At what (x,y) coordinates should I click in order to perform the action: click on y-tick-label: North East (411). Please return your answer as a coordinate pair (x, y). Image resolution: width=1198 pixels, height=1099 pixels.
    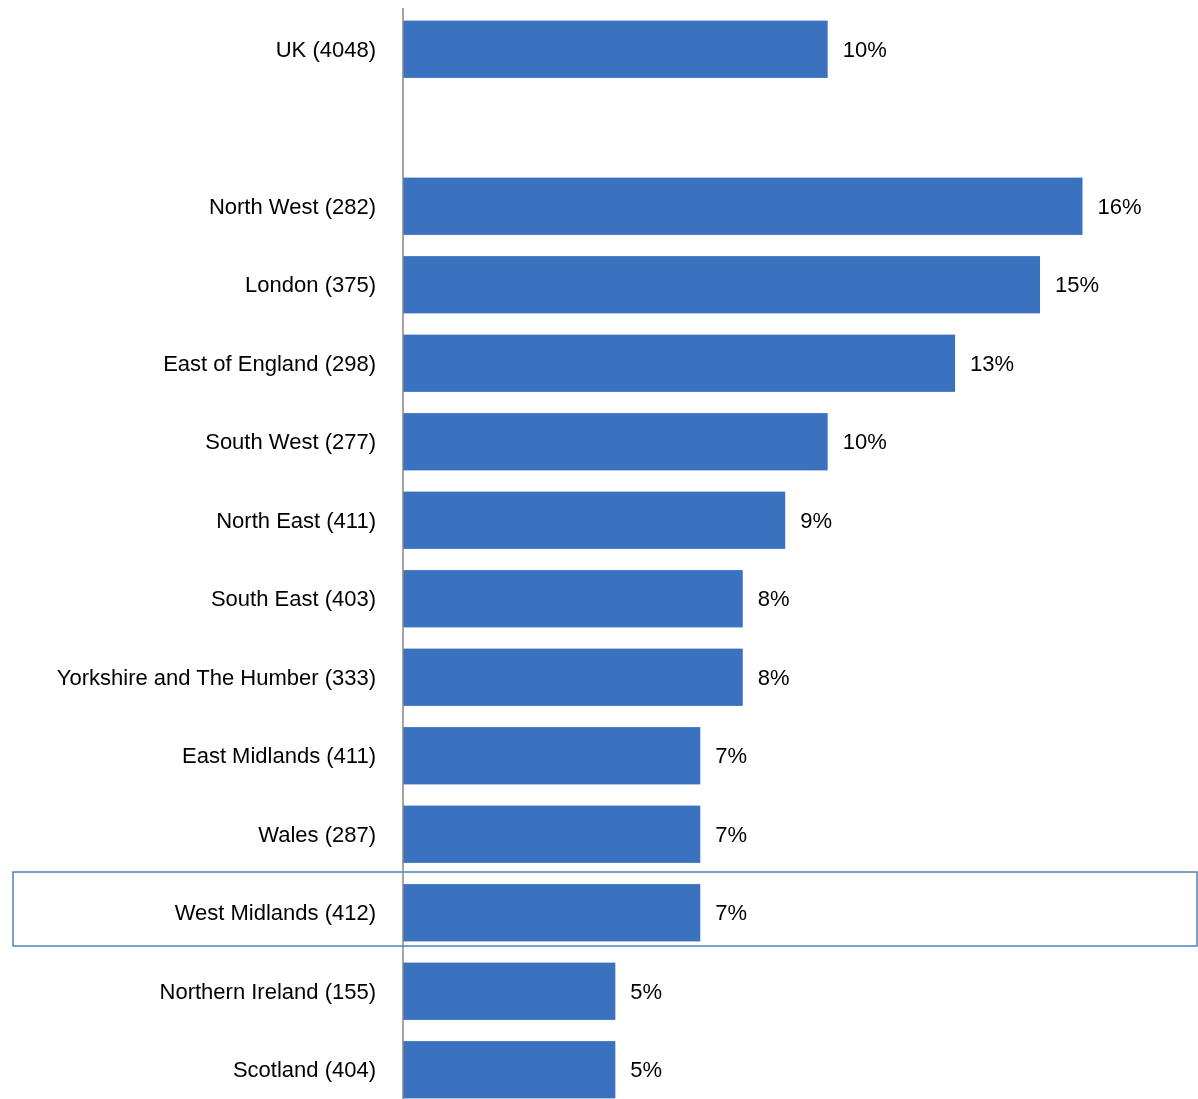
    Looking at the image, I should click on (296, 520).